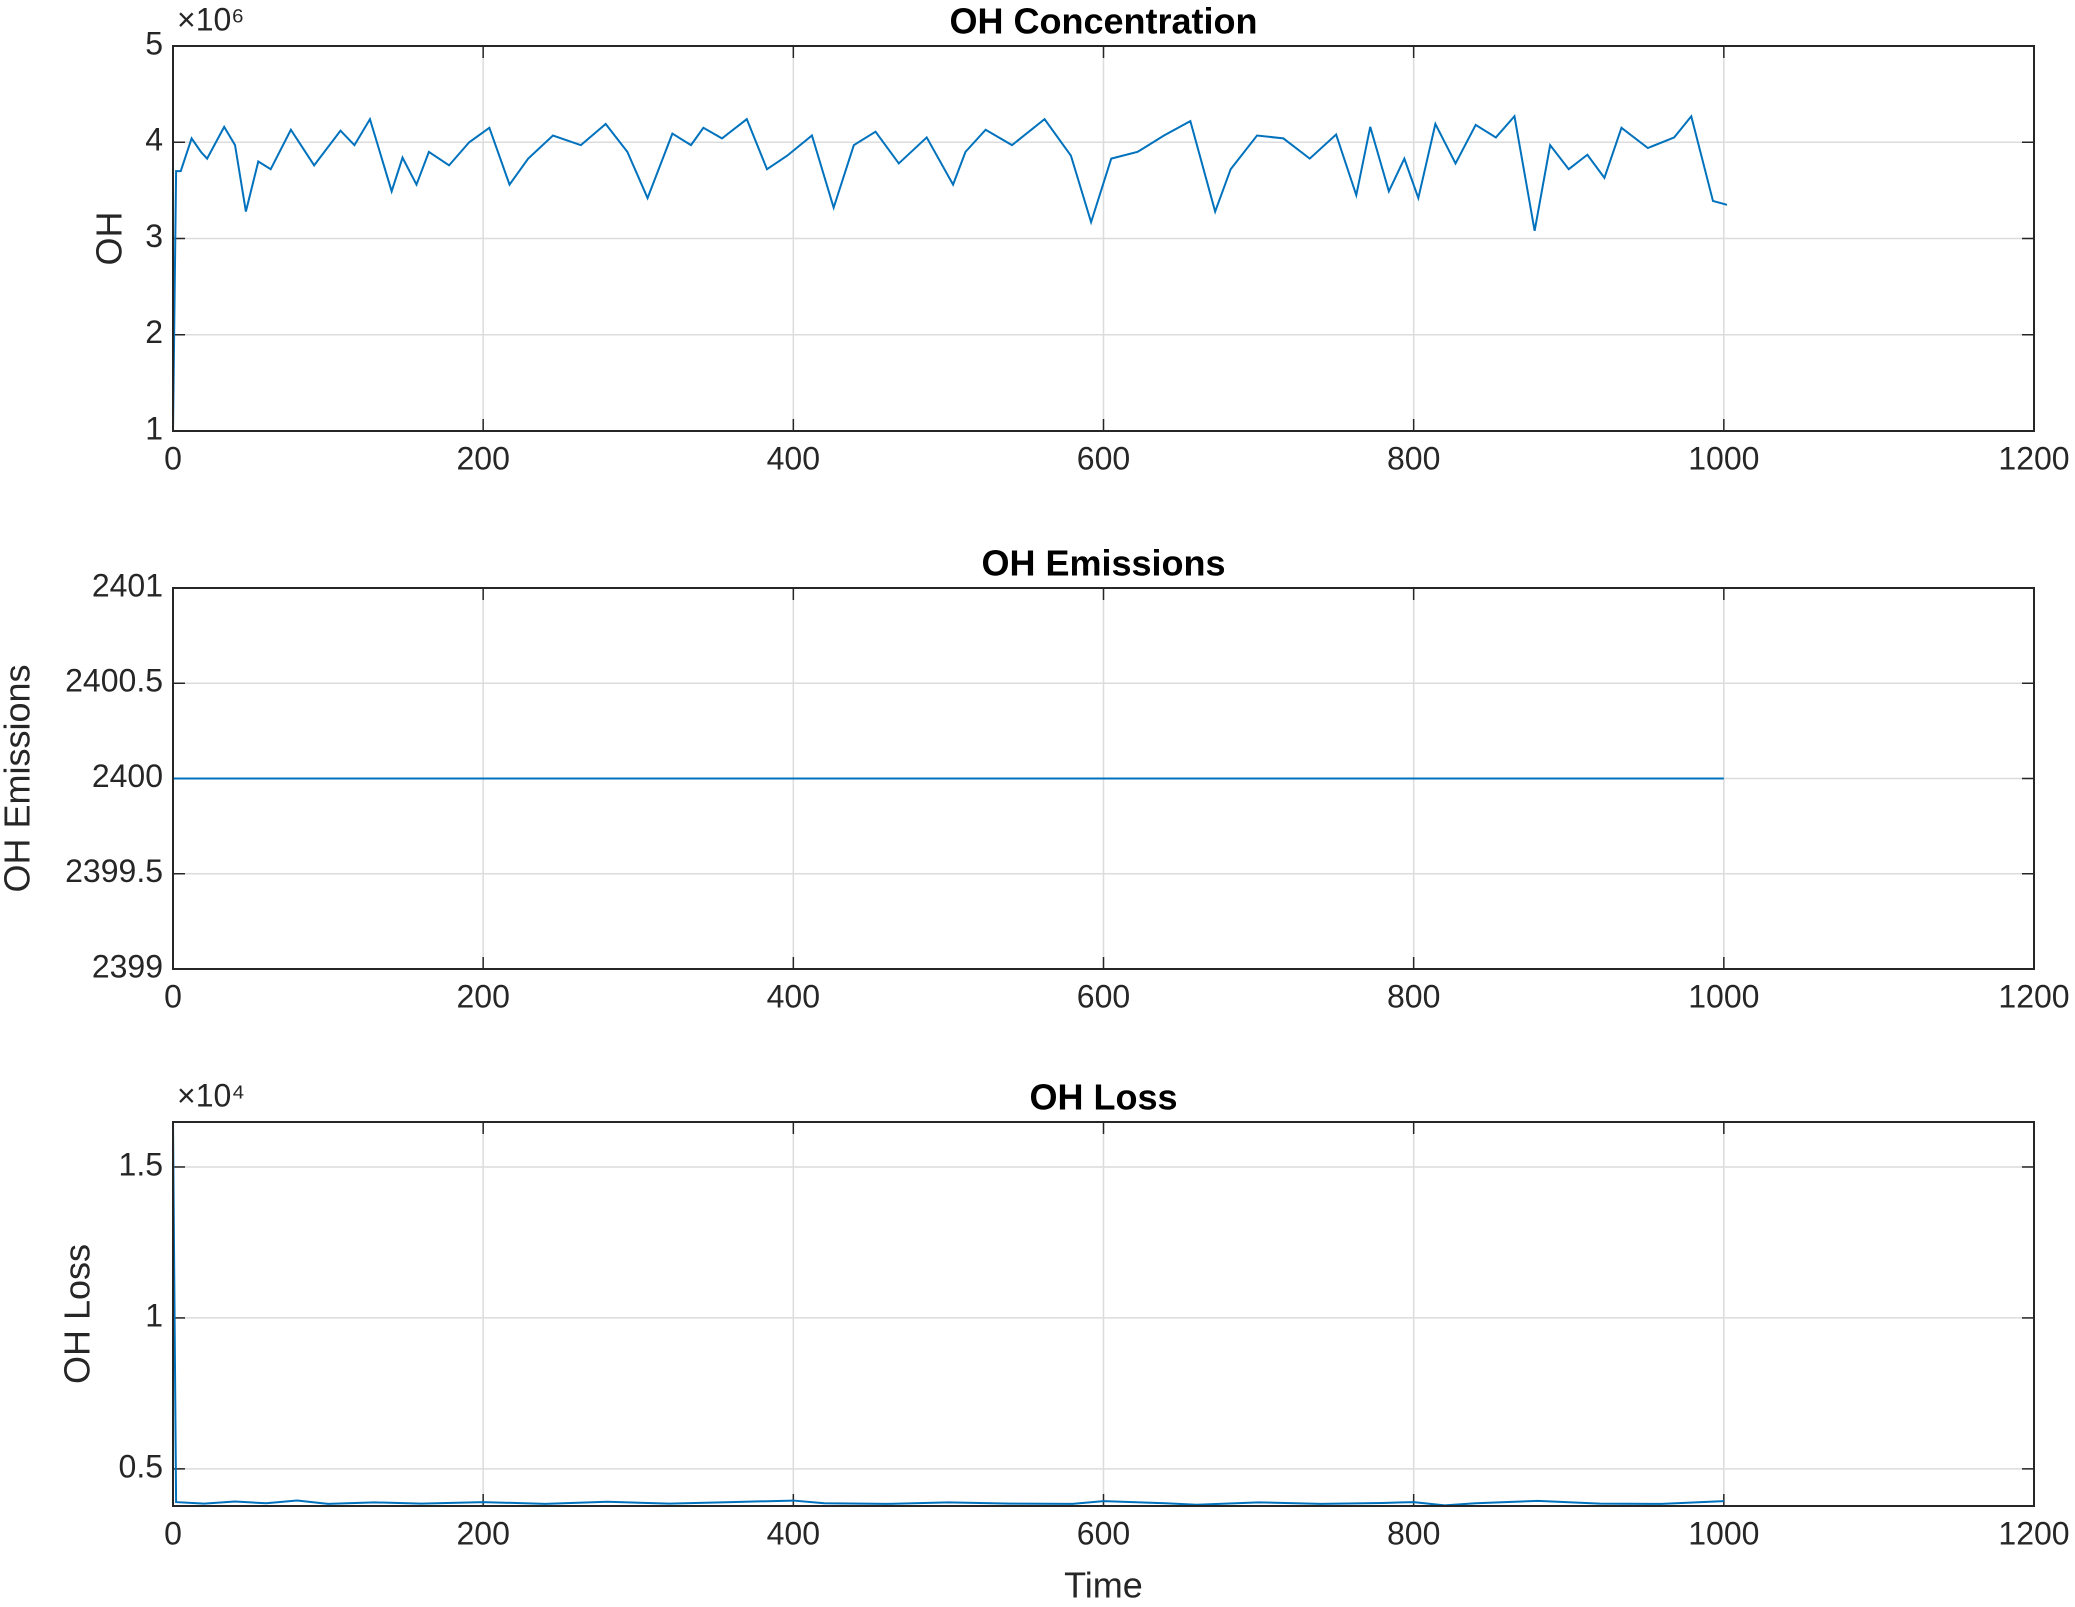  What do you see at coordinates (109, 239) in the screenshot?
I see `y-axis-label: OH` at bounding box center [109, 239].